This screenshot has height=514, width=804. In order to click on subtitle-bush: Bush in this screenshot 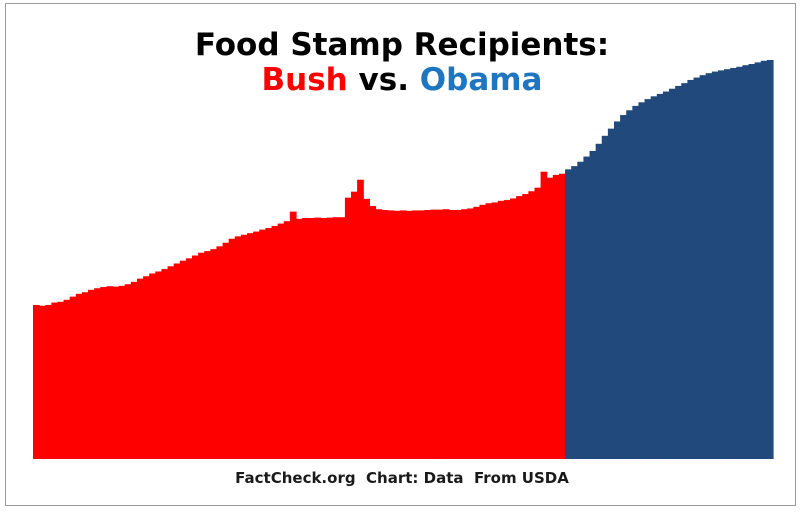, I will do `click(304, 80)`.